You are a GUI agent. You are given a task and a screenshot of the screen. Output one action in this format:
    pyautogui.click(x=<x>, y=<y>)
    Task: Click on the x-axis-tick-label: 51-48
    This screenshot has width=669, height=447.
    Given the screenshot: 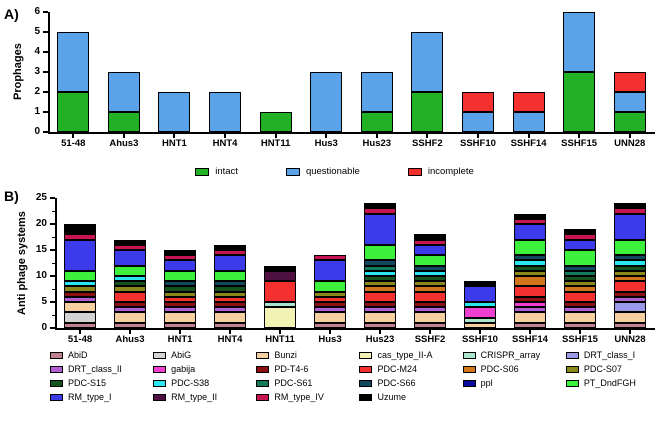 What is the action you would take?
    pyautogui.click(x=73, y=143)
    